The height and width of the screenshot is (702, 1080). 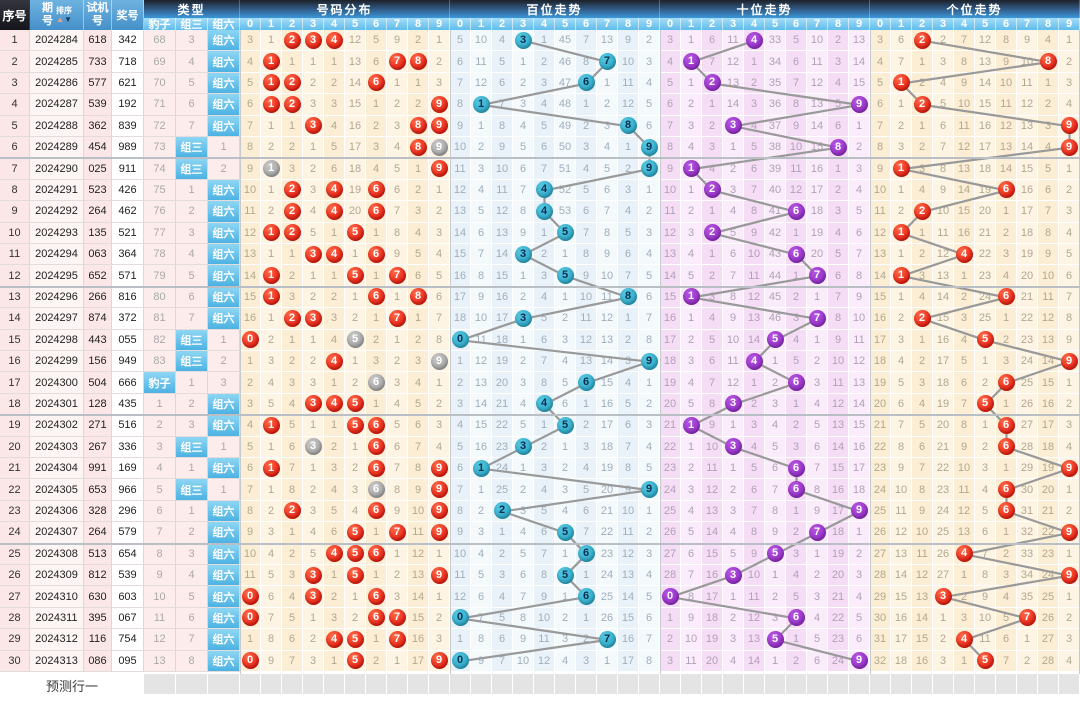 I want to click on units-cell: 20, so click(x=1027, y=276).